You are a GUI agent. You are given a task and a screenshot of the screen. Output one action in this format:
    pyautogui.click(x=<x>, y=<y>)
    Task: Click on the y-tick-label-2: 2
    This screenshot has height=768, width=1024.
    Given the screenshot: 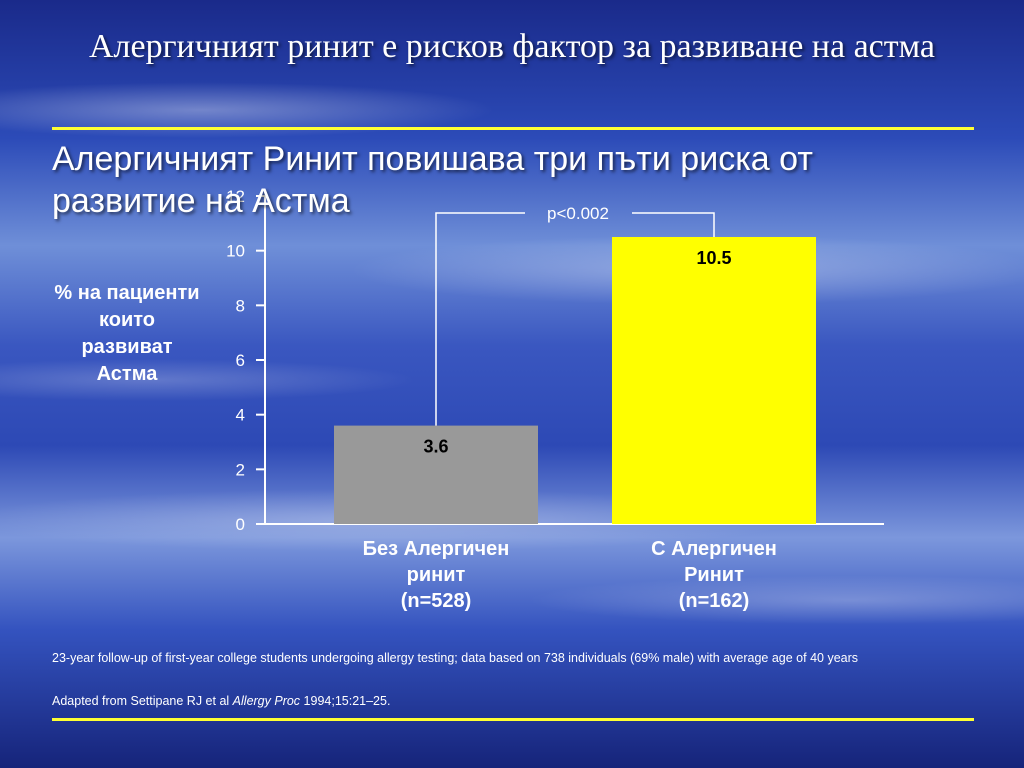 What is the action you would take?
    pyautogui.click(x=240, y=469)
    